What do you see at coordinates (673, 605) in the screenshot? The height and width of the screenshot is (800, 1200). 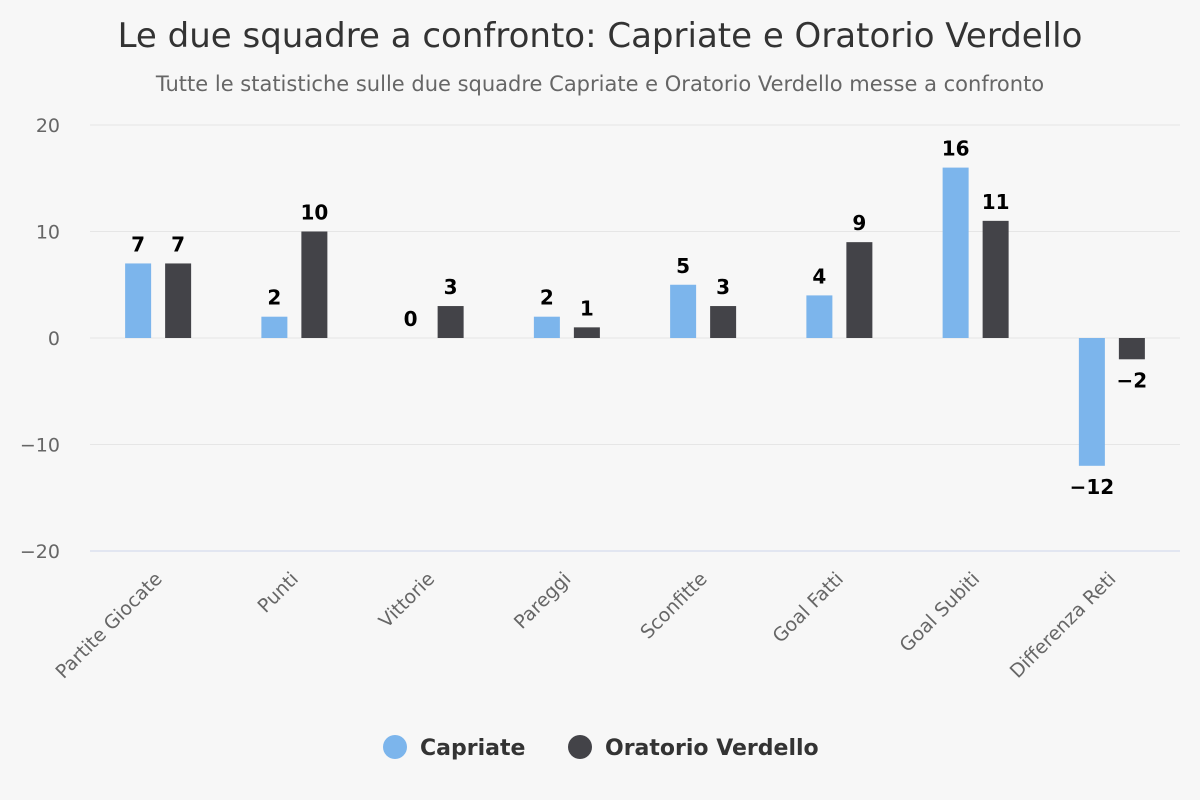 I see `x-tick-label: Sconfitte` at bounding box center [673, 605].